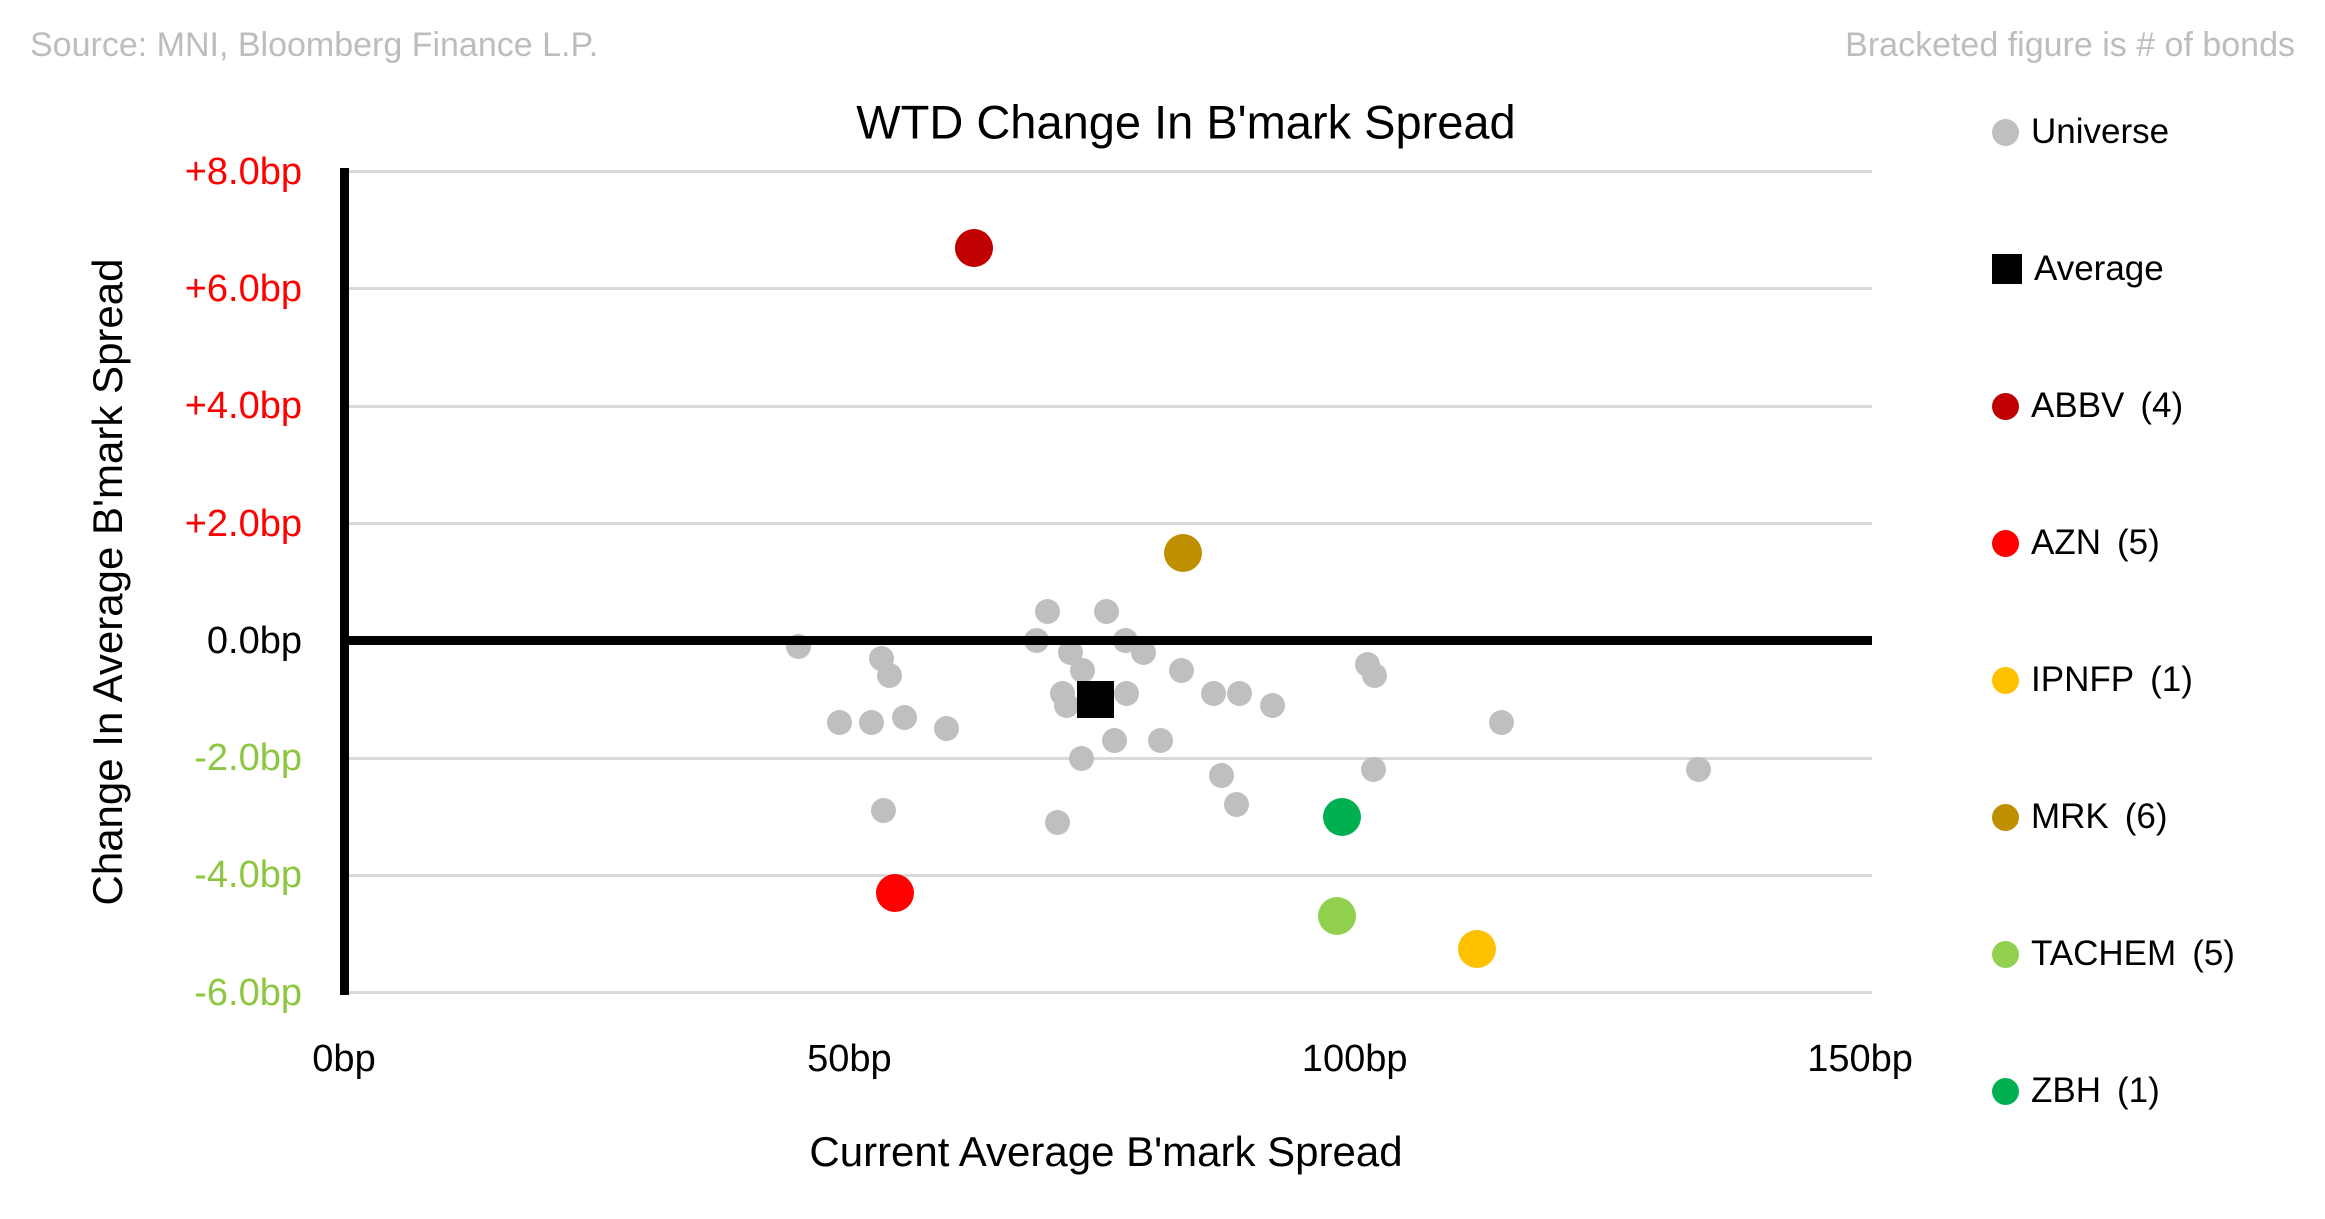 Image resolution: width=2325 pixels, height=1219 pixels. What do you see at coordinates (1106, 289) in the screenshot?
I see `gridline-y6` at bounding box center [1106, 289].